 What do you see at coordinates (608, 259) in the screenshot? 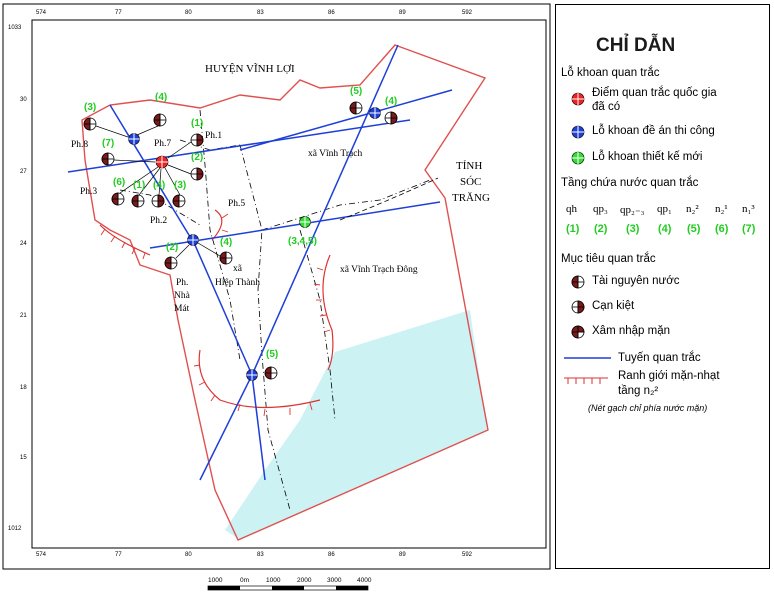
I see `legend-section-targets: Mục tiêu quan trắc` at bounding box center [608, 259].